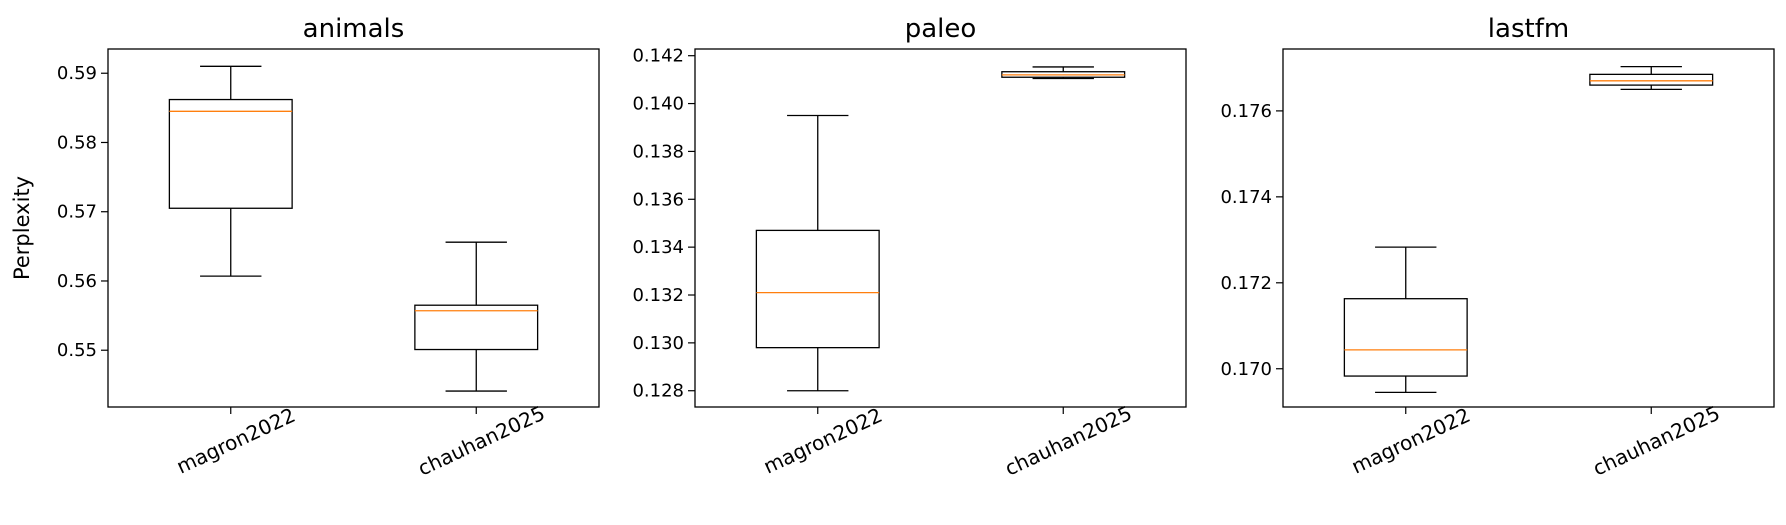 This screenshot has height=525, width=1786. Describe the element at coordinates (1246, 197) in the screenshot. I see `y-tick-label: 0.174` at that location.